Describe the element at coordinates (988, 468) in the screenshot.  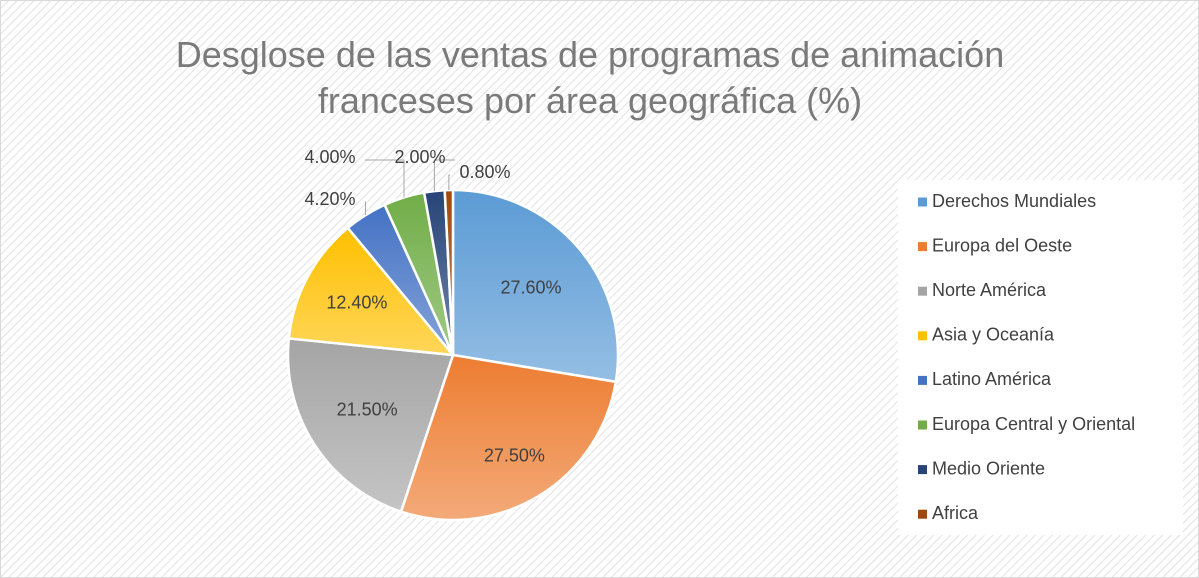
I see `legend-label: Medio Oriente` at that location.